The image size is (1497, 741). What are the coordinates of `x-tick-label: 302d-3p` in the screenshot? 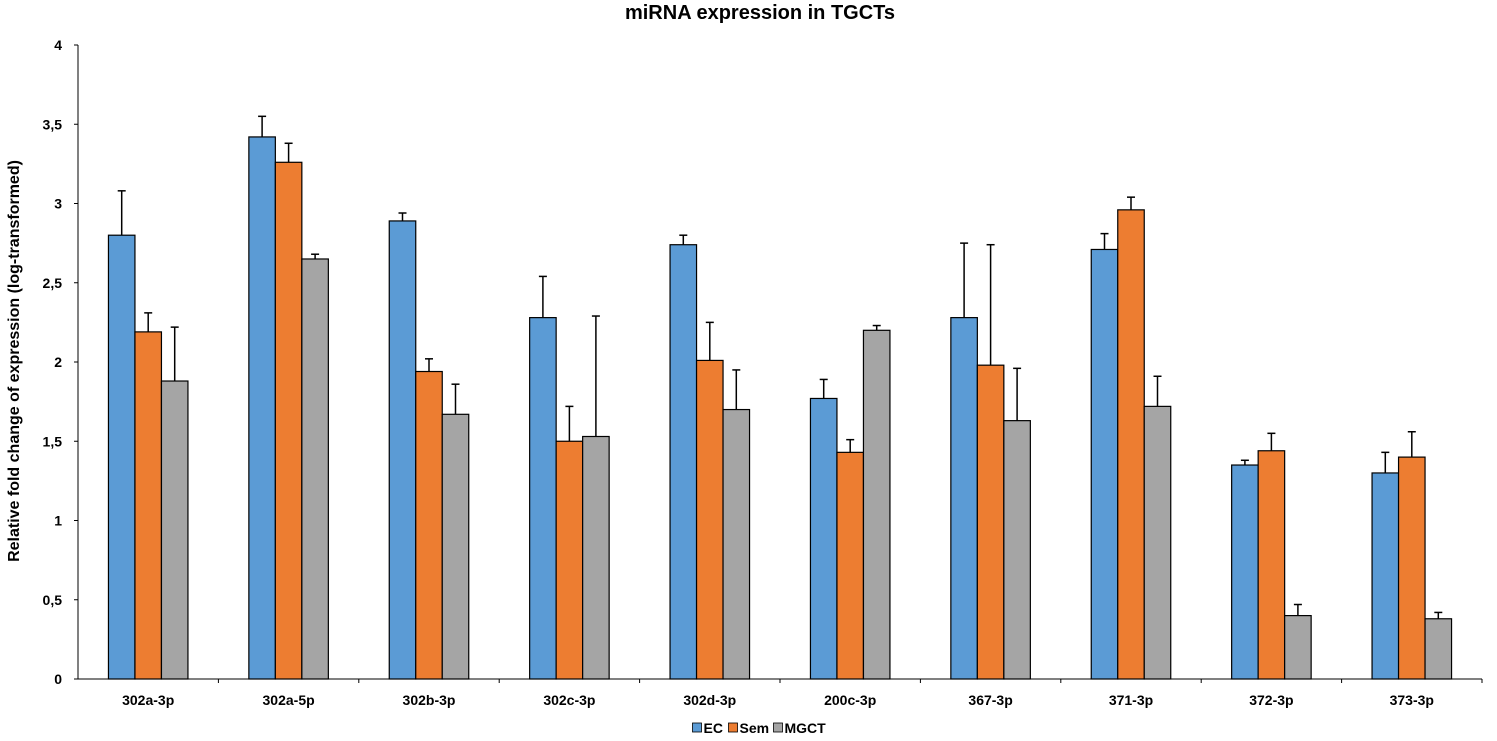 It's located at (709, 700).